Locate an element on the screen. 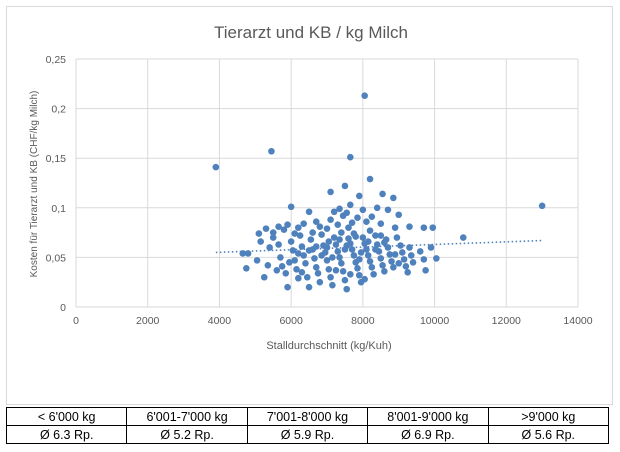 The width and height of the screenshot is (620, 452). x-tick-label: 8000 is located at coordinates (363, 321).